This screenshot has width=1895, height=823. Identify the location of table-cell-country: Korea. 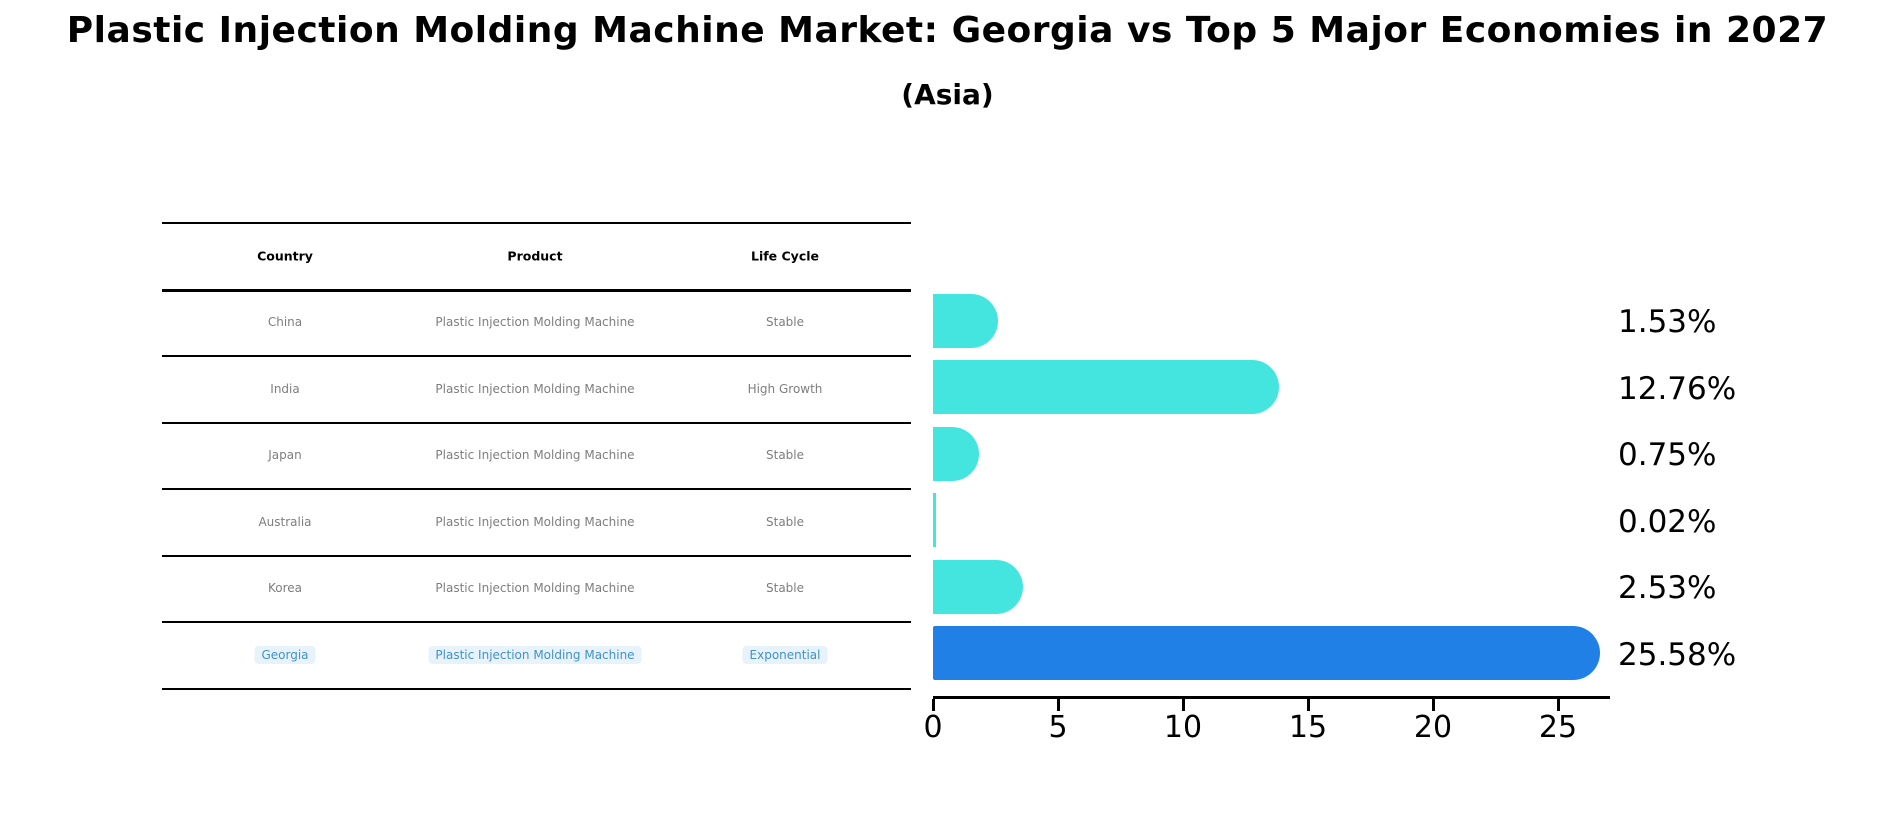
(285, 588).